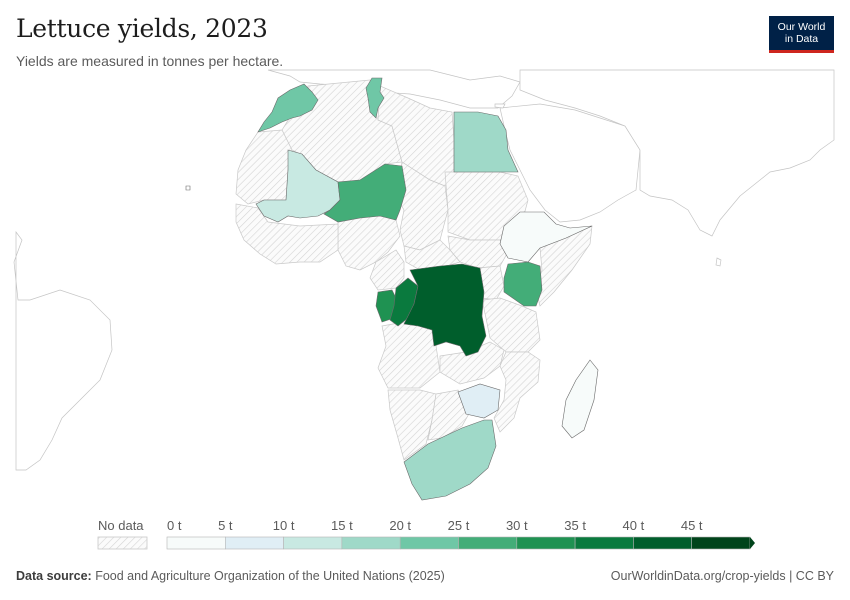 The width and height of the screenshot is (850, 600). I want to click on chart-title: Lettuce yields, 2023, so click(142, 28).